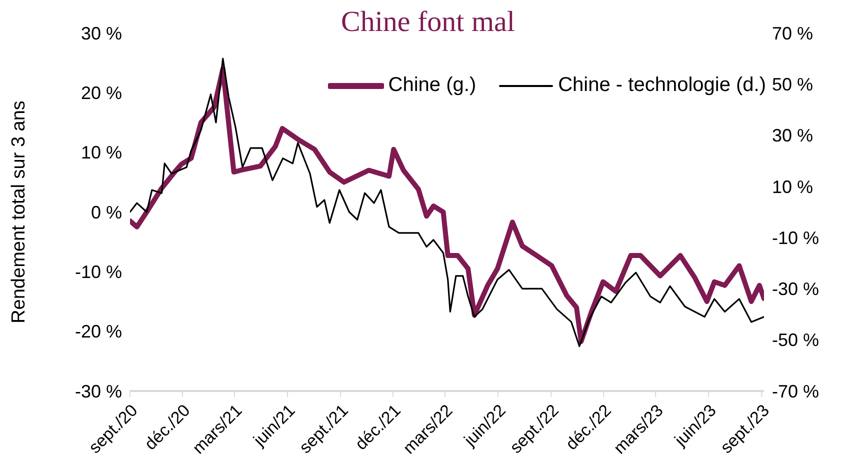 This screenshot has width=856, height=469. What do you see at coordinates (98, 391) in the screenshot?
I see `y-tick-label: -30 %` at bounding box center [98, 391].